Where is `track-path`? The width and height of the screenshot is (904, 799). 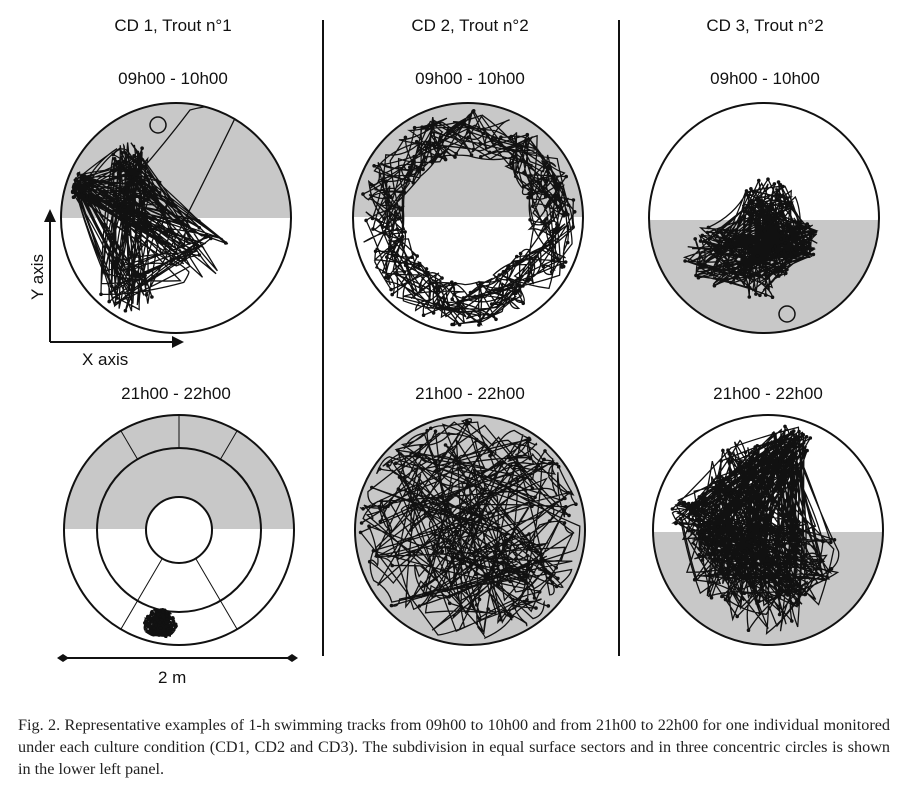
track-path is located at coordinates (469, 218).